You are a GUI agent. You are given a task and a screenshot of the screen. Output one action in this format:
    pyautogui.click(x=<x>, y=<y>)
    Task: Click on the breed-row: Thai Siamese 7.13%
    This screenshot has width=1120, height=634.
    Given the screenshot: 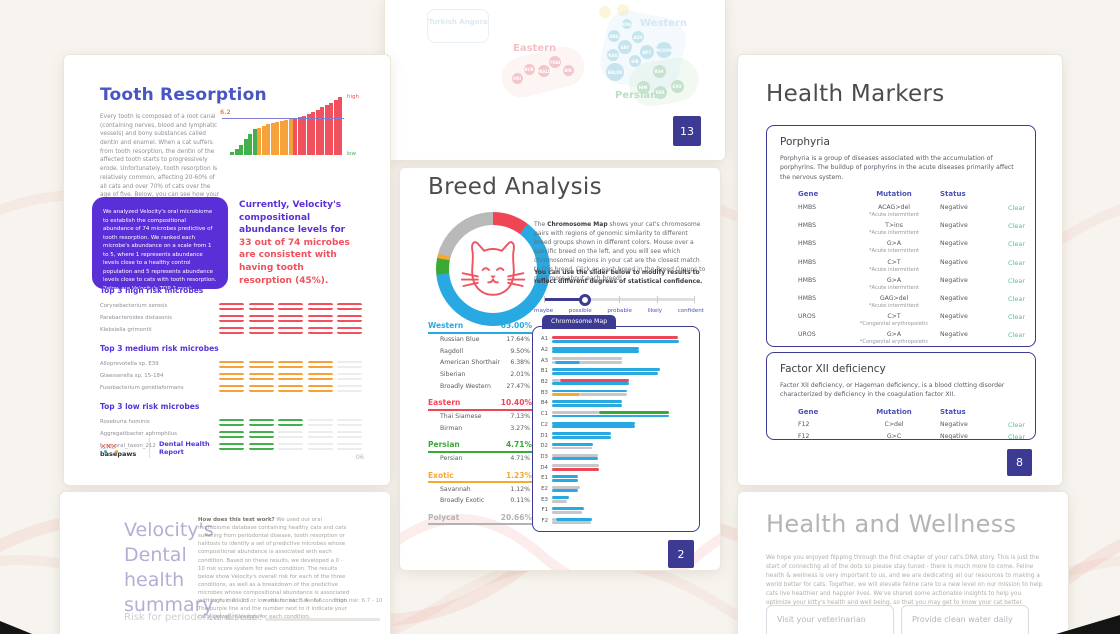 What is the action you would take?
    pyautogui.click(x=480, y=417)
    